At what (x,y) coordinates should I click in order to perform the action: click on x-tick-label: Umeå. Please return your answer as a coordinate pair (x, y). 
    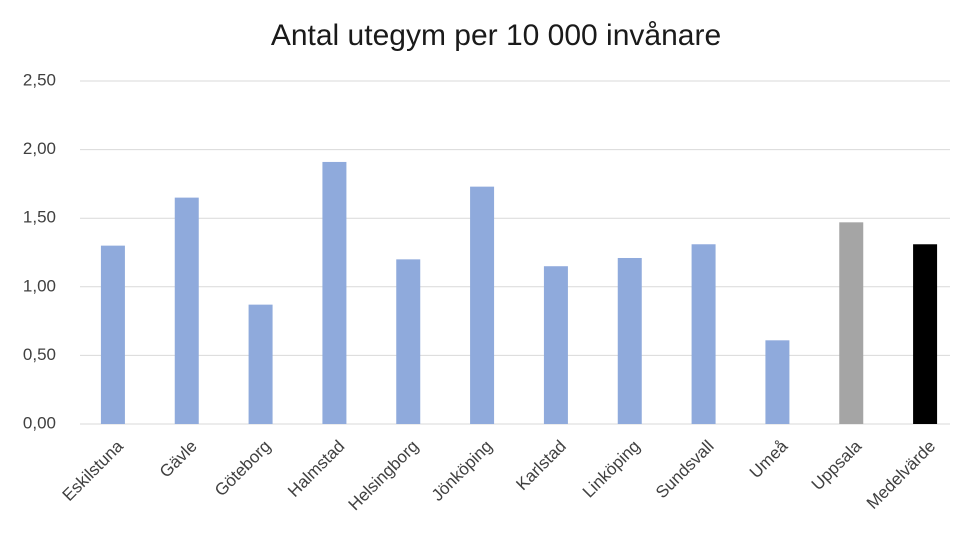
    Looking at the image, I should click on (769, 459).